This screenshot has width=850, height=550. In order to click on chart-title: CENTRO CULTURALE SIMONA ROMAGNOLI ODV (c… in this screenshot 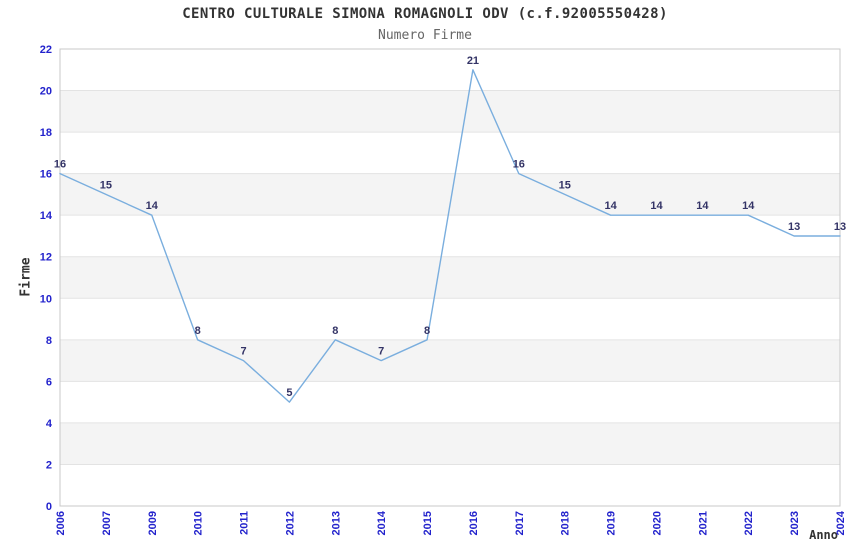, I will do `click(425, 14)`.